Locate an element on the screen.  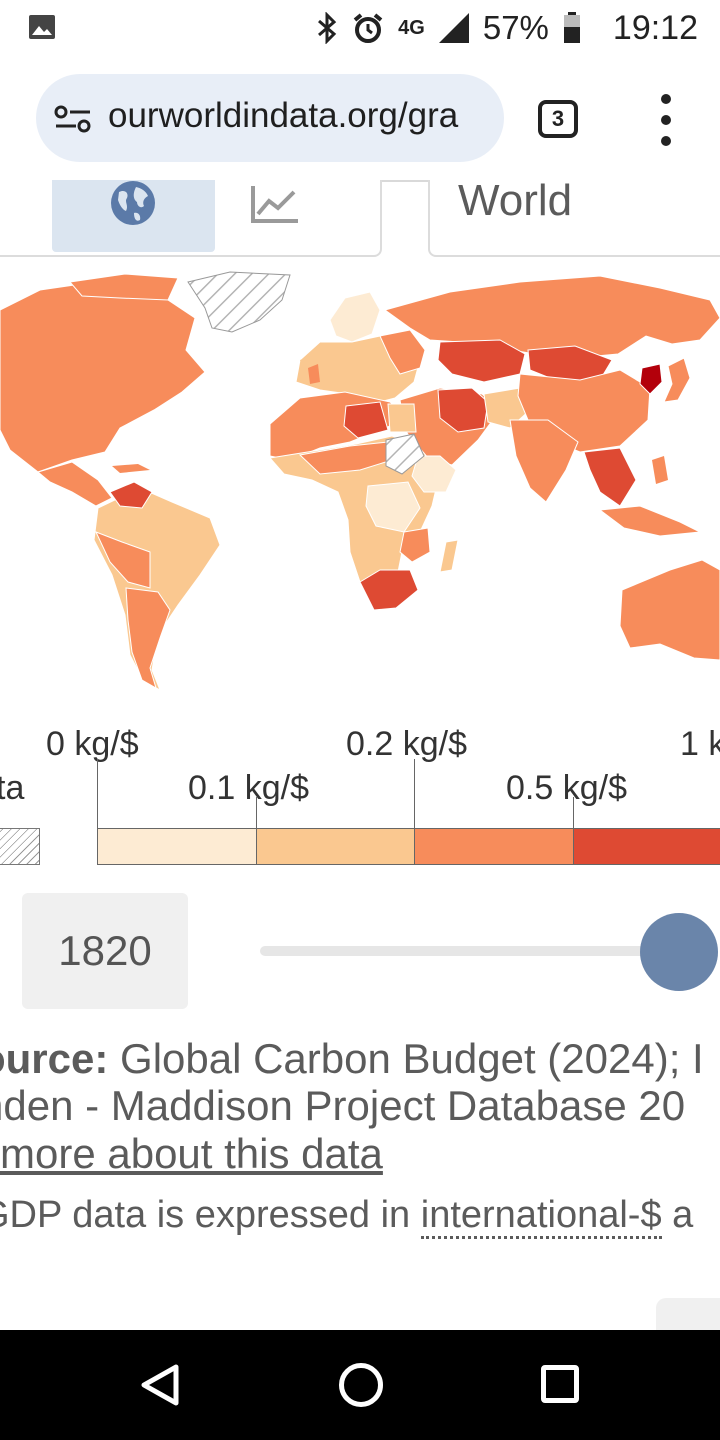
caribbean is located at coordinates (131, 468).